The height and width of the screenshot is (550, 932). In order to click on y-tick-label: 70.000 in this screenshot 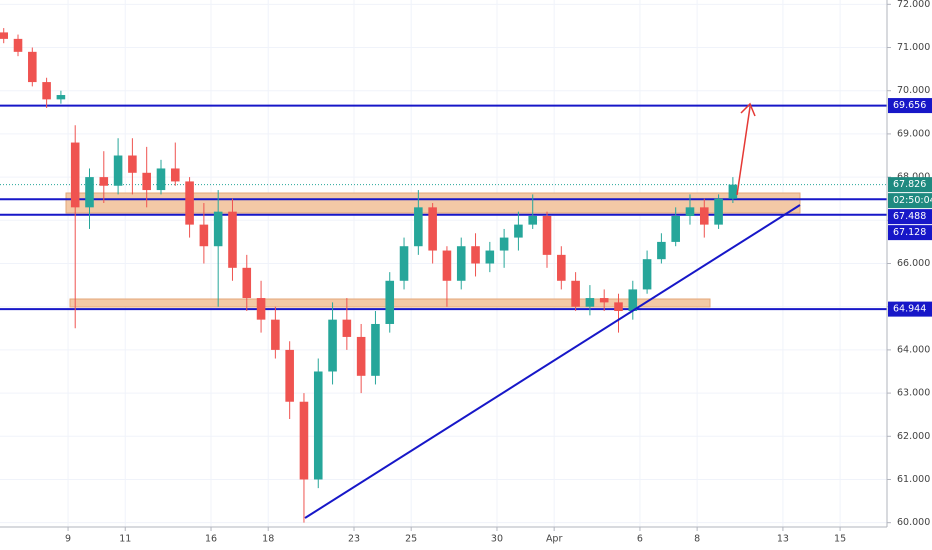, I will do `click(913, 90)`.